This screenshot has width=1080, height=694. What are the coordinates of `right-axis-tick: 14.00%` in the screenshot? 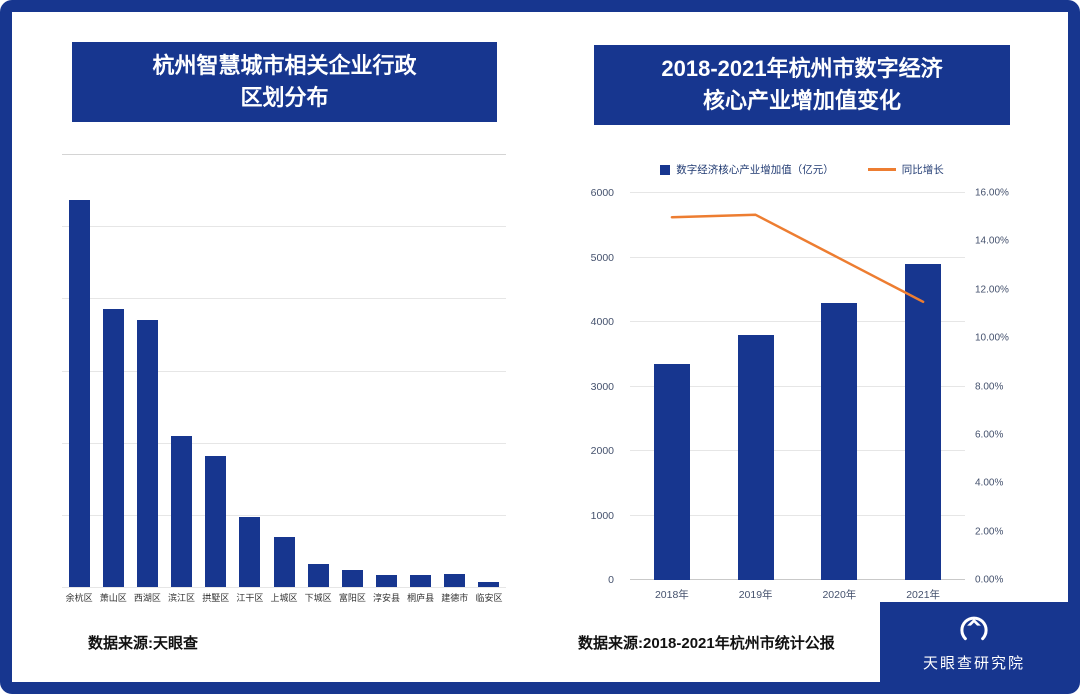 It's located at (992, 241).